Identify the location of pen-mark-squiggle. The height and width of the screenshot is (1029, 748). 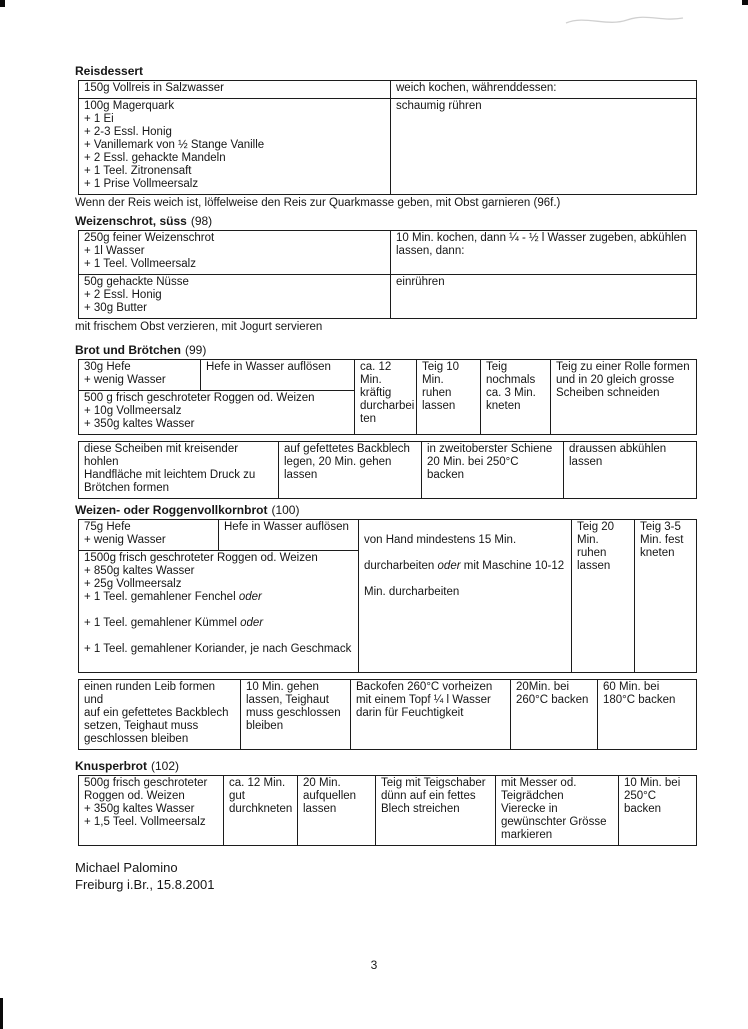
(624, 20).